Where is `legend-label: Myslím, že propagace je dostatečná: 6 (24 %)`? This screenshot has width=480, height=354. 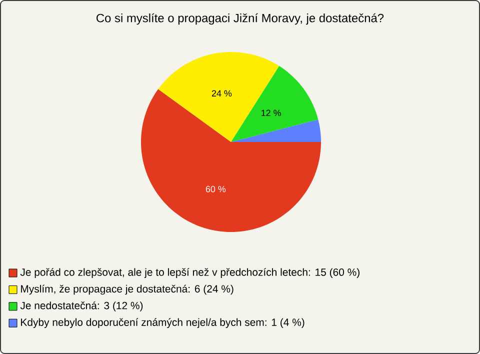 legend-label: Myslím, že propagace je dostatečná: 6 (24 %) is located at coordinates (127, 289).